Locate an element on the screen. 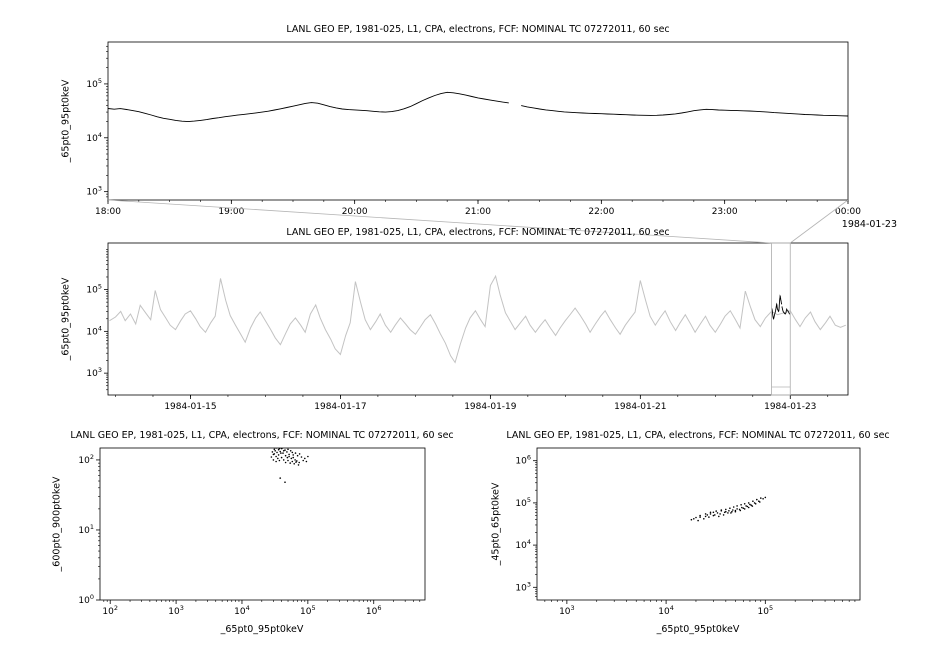 This screenshot has width=926, height=647. selection-box is located at coordinates (781, 319).